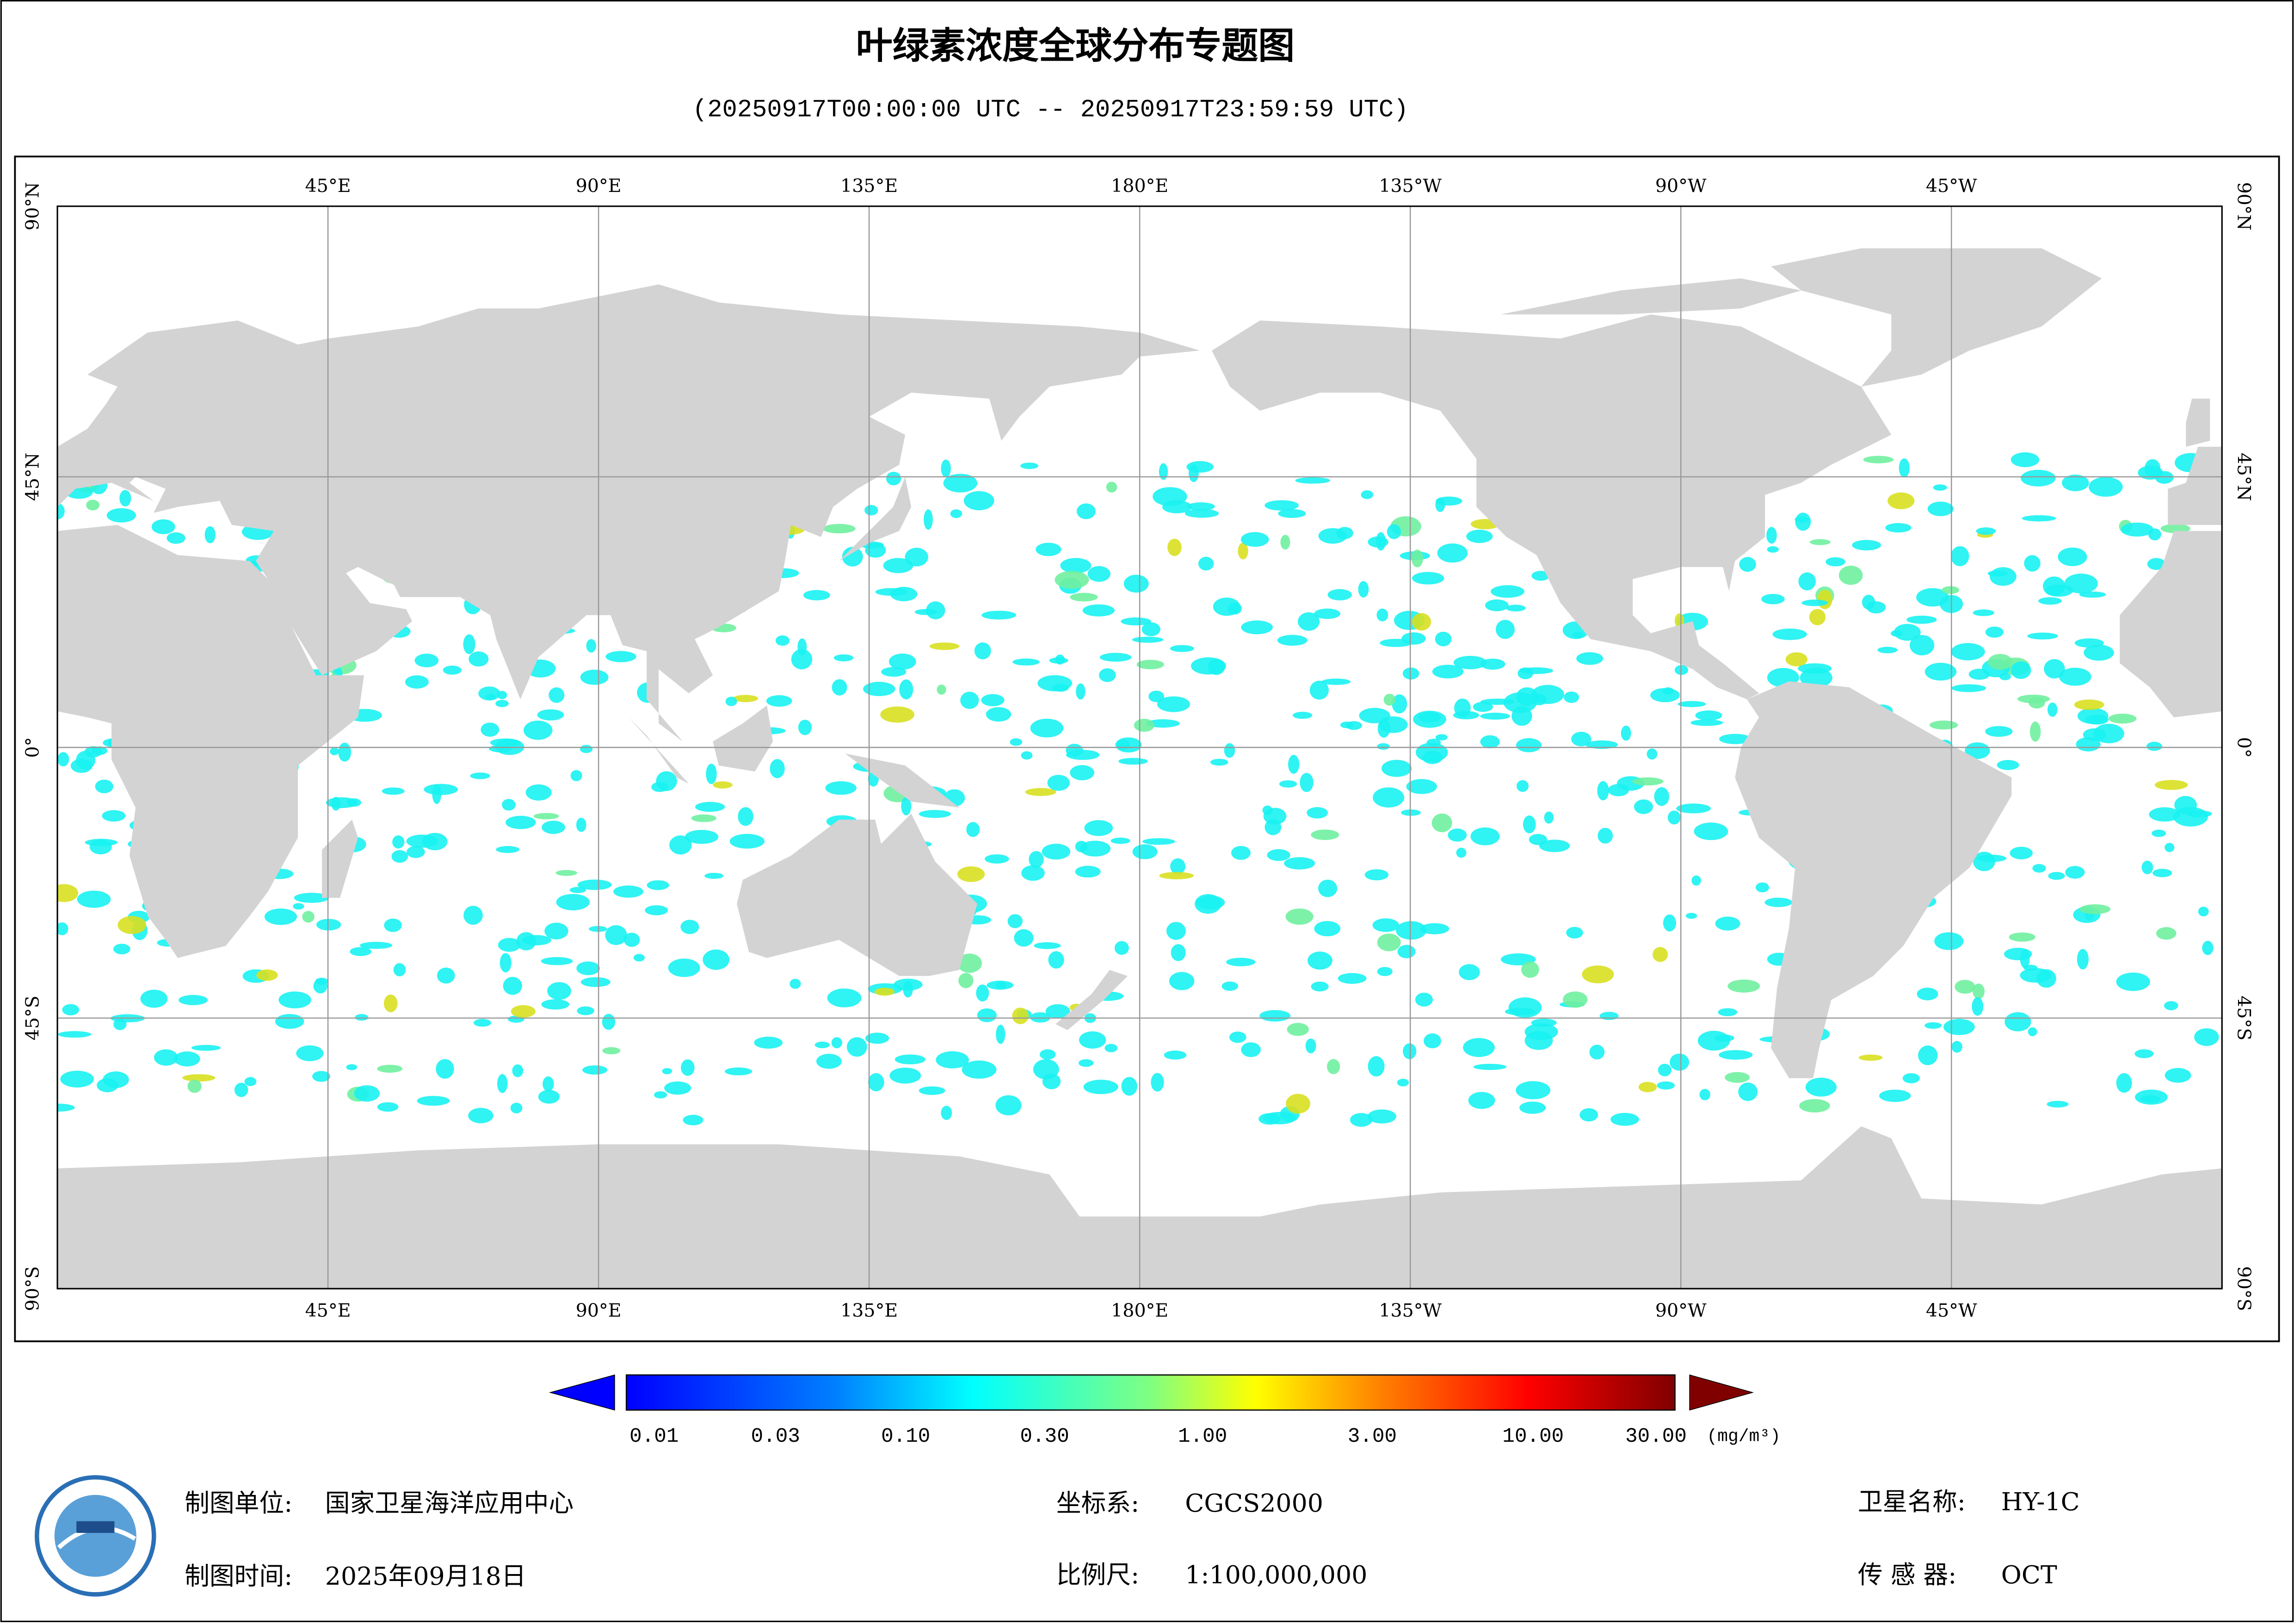 This screenshot has width=2294, height=1624. Describe the element at coordinates (2244, 206) in the screenshot. I see `latitude-label: 90°N` at that location.